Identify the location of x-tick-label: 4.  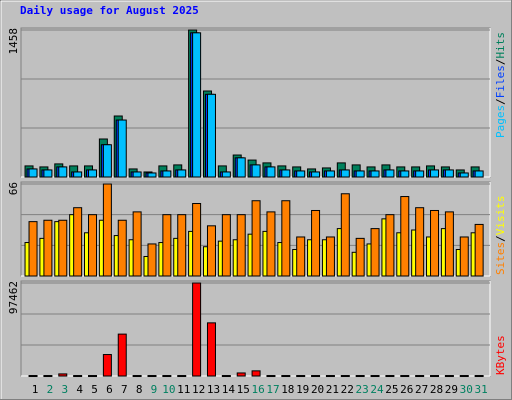
(79, 389).